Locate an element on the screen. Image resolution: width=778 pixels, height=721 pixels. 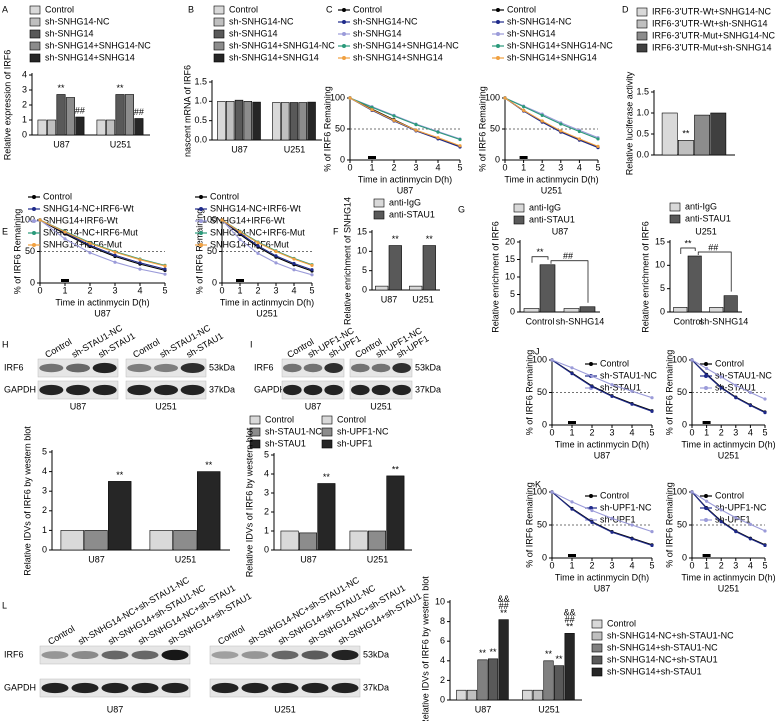
panel-letter: I is located at coordinates (251, 344).